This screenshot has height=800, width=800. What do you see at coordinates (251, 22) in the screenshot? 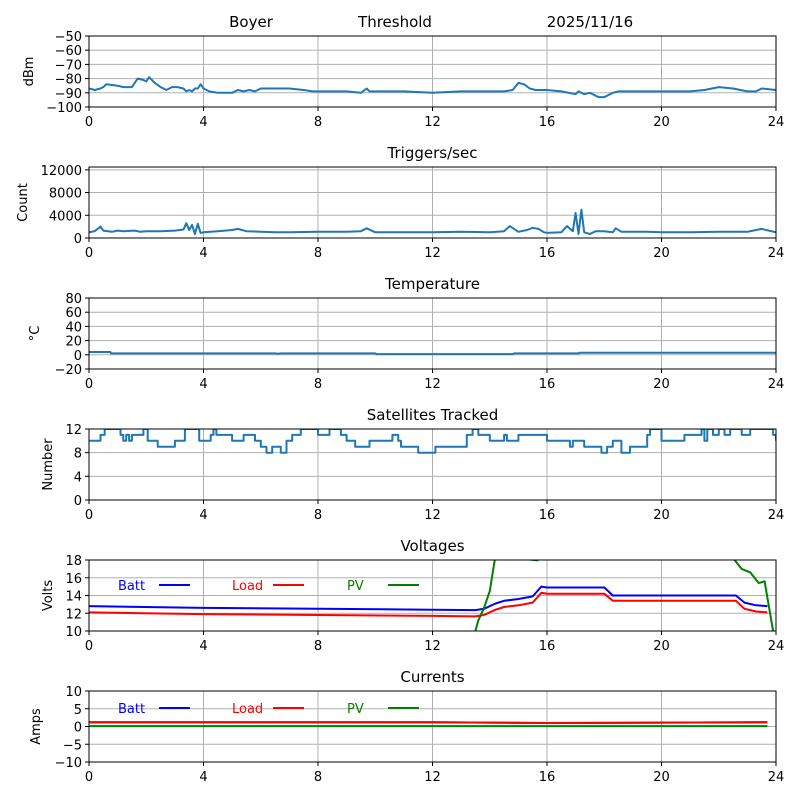
I see `header-station: Boyer` at bounding box center [251, 22].